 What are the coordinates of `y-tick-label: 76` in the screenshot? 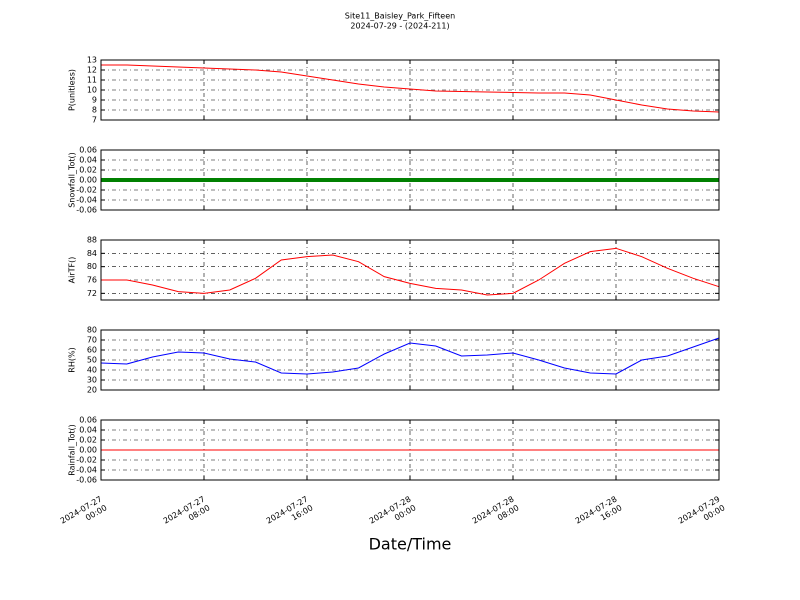 It's located at (92, 280).